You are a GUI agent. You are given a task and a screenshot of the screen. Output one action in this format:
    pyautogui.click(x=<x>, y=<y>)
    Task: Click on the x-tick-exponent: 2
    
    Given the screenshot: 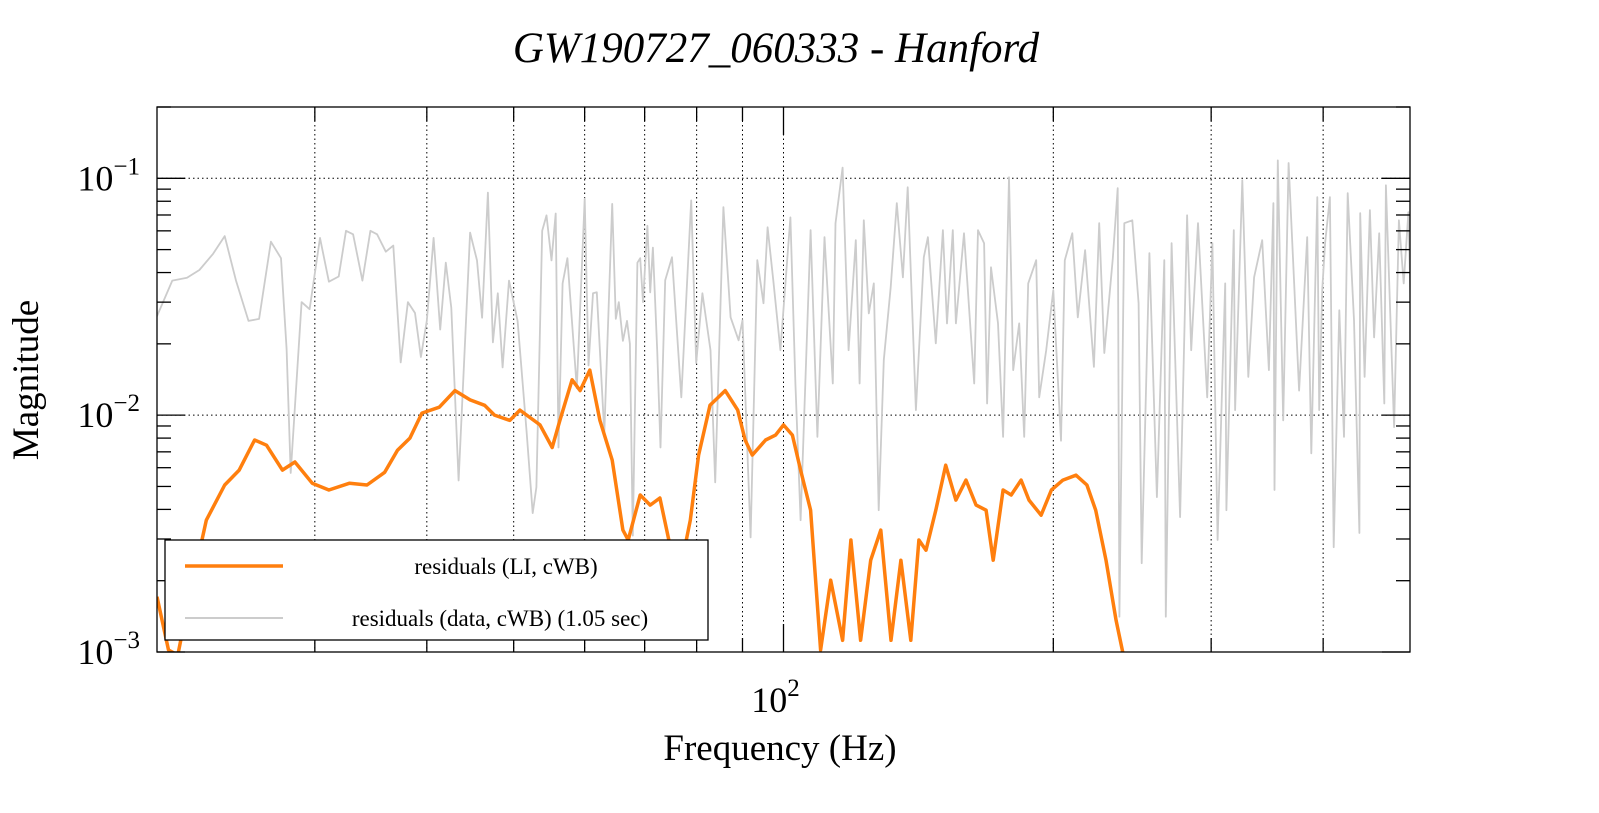 What is the action you would take?
    pyautogui.click(x=793, y=688)
    